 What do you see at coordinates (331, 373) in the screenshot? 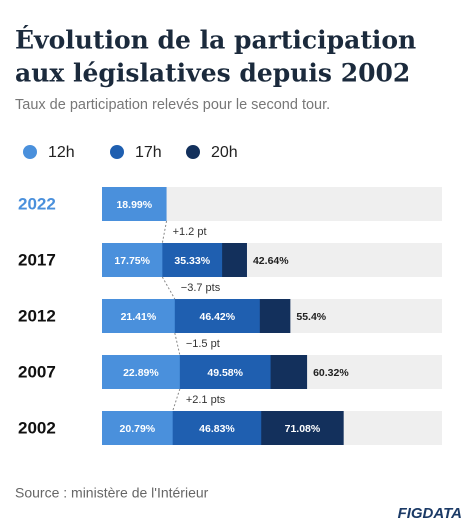
I see `value-label: 60.32%` at bounding box center [331, 373].